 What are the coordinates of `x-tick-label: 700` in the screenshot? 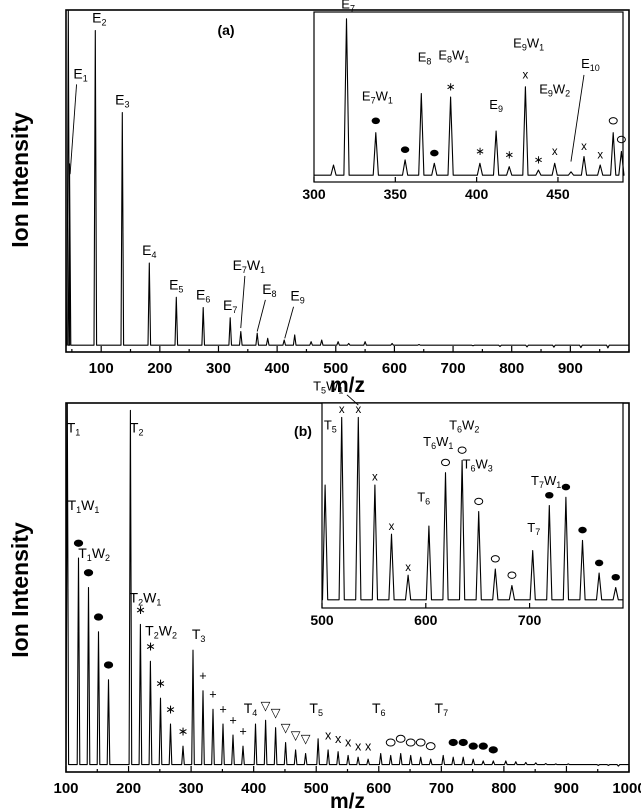 It's located at (441, 788).